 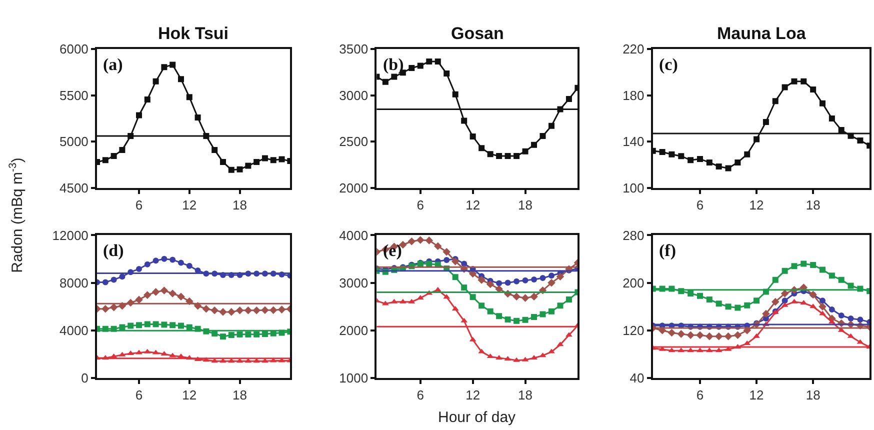 I want to click on y-tick-label: 1000, so click(x=353, y=378).